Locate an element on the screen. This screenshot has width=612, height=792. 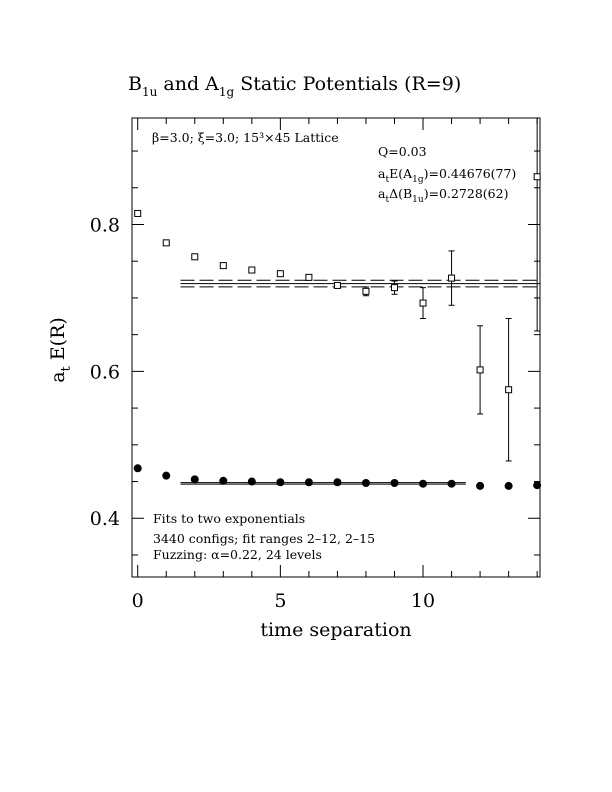
y-axis-label: at E(R) is located at coordinates (60, 350).